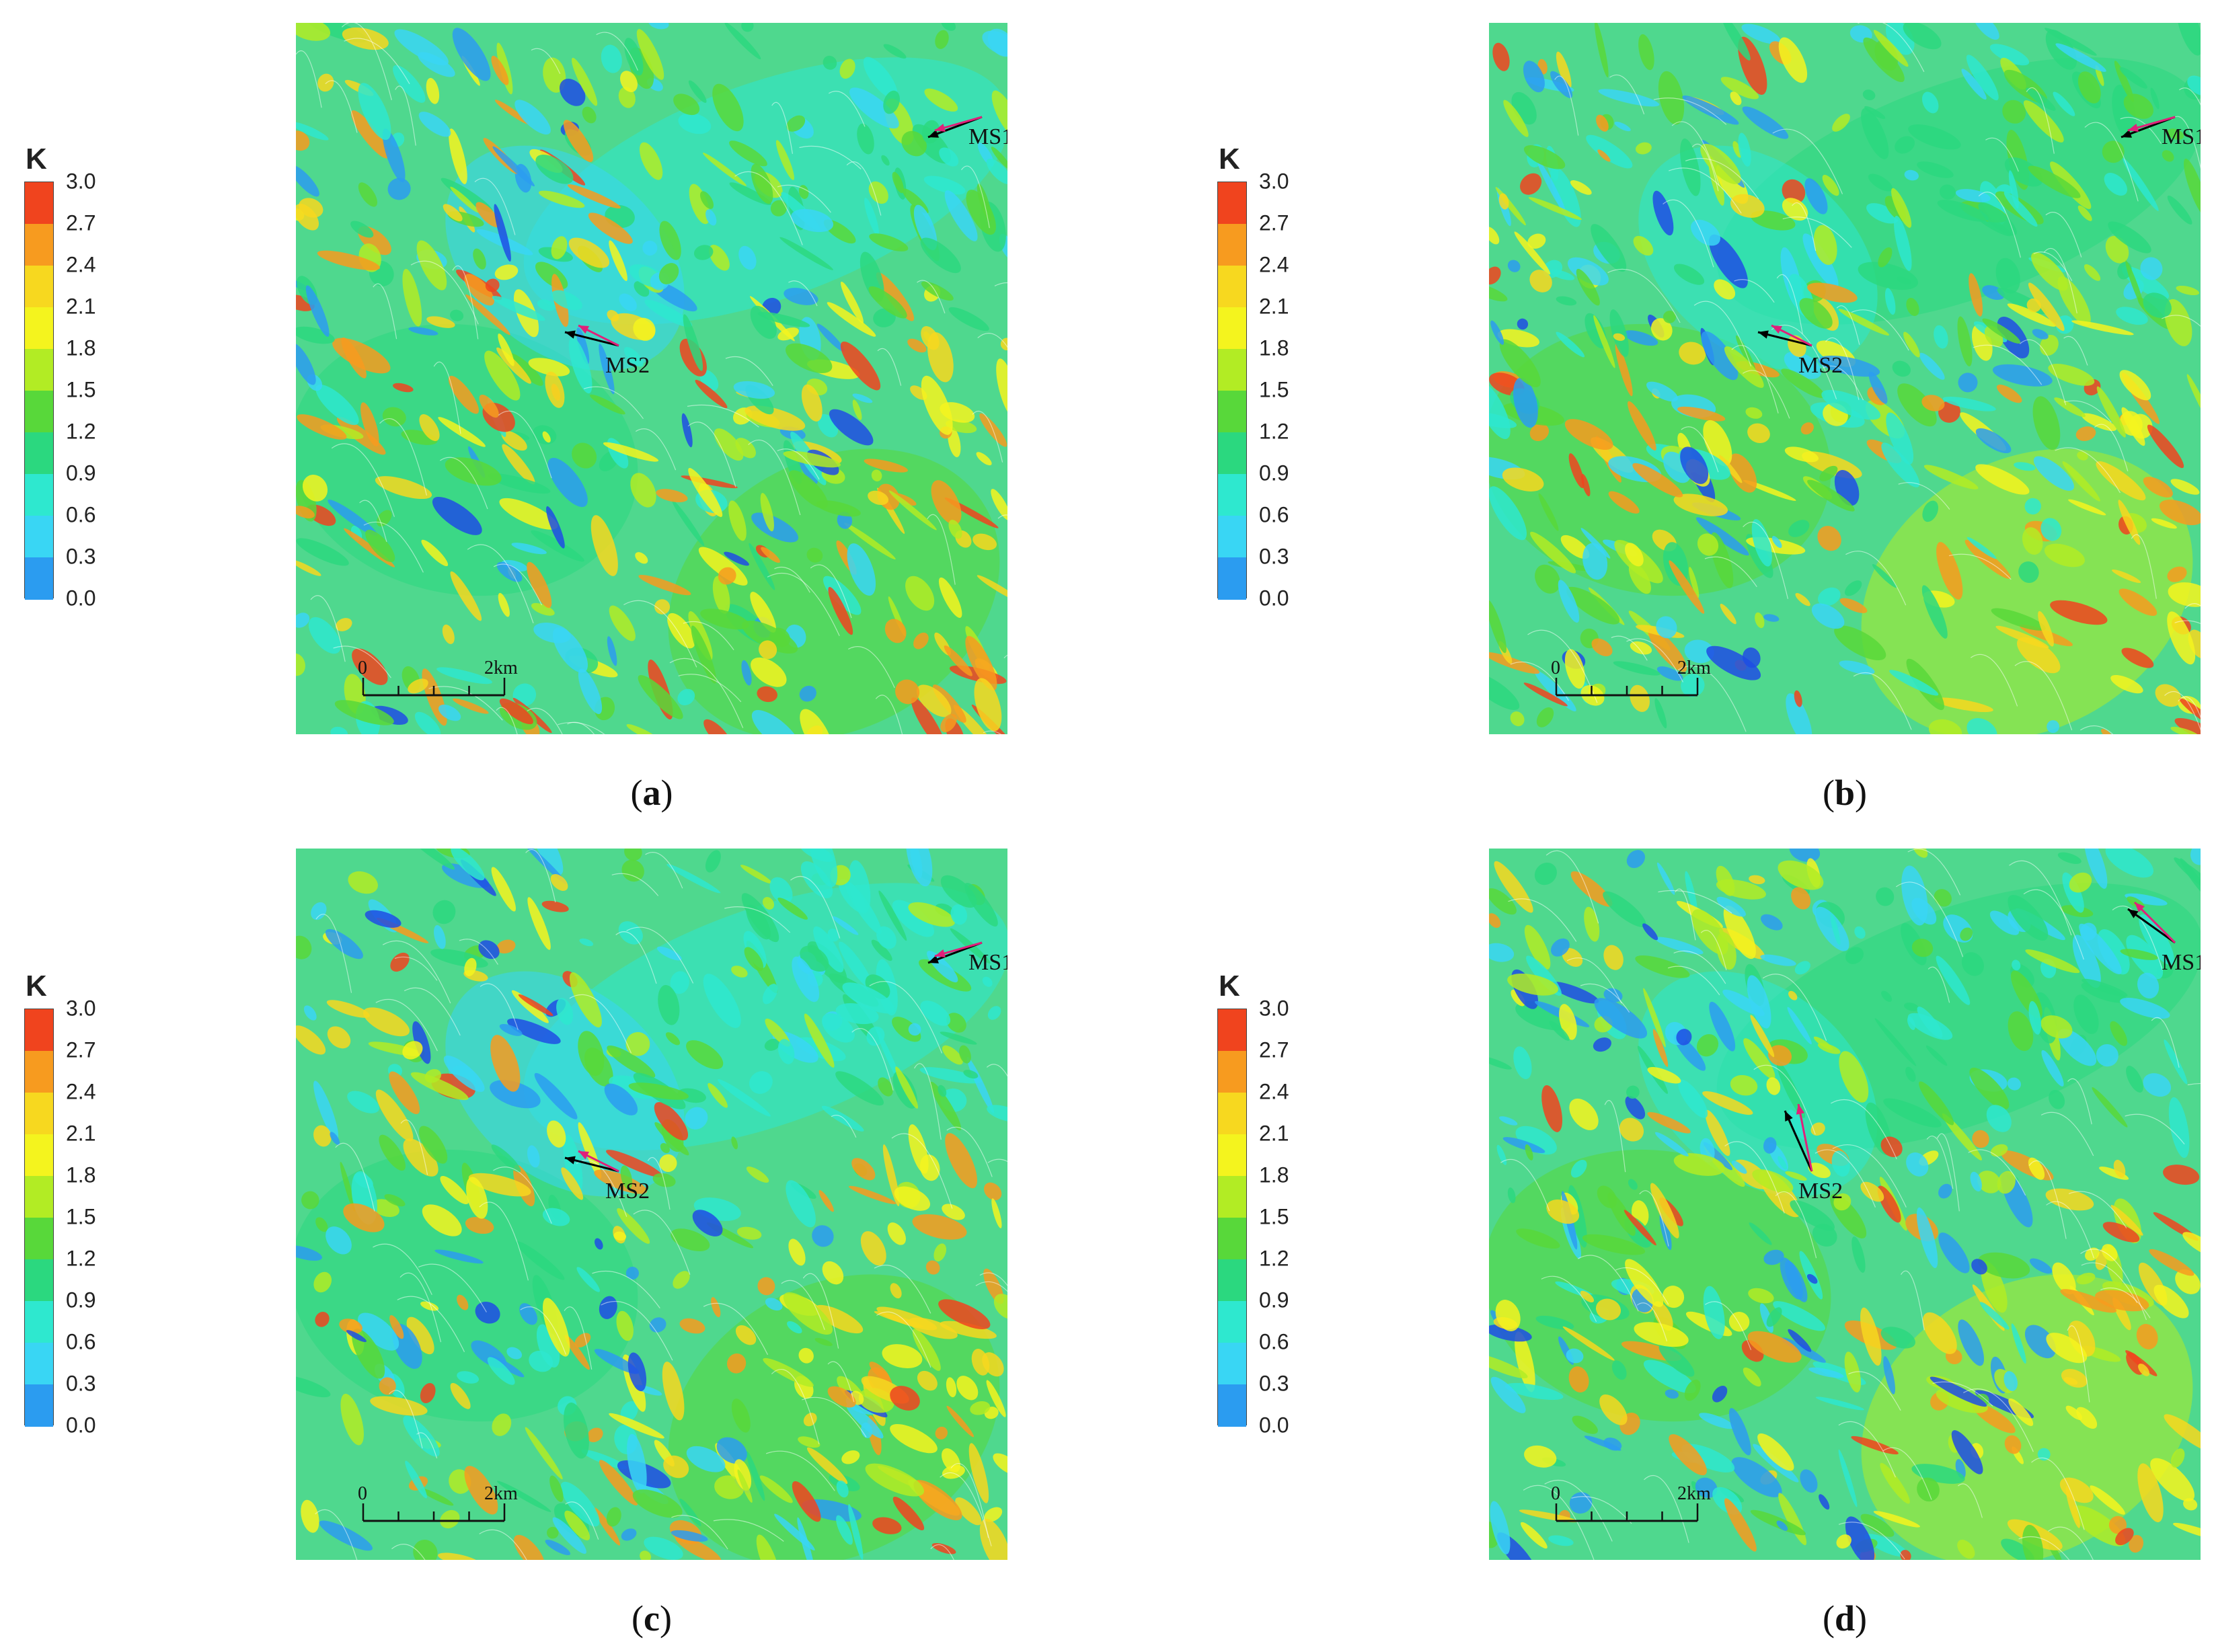  I want to click on ms2-arrow-head, so click(1763, 334).